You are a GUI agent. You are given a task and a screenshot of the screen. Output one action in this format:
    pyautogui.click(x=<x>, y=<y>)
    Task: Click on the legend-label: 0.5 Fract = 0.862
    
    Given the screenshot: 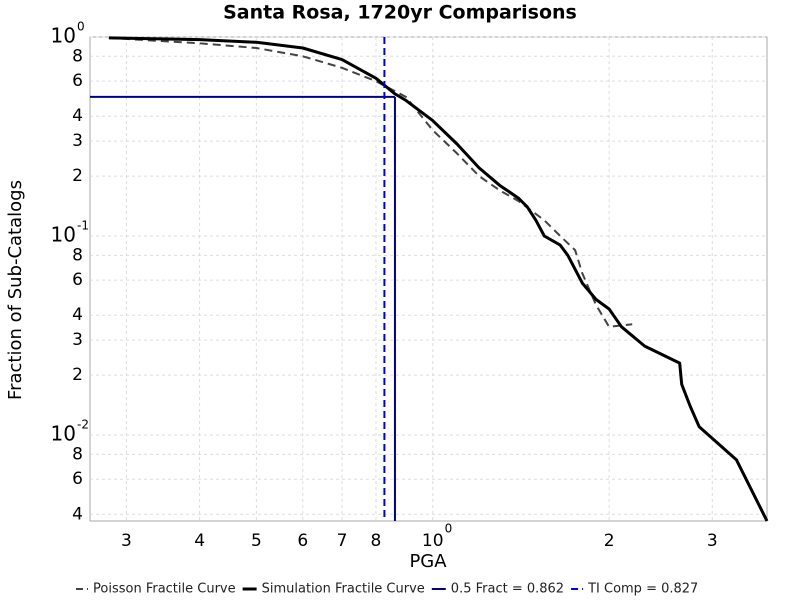 What is the action you would take?
    pyautogui.click(x=507, y=589)
    